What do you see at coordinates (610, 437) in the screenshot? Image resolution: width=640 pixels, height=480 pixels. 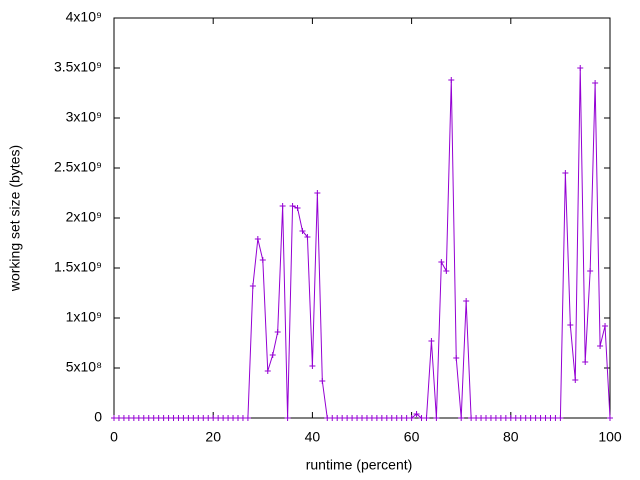 I see `x-tick-label: 100` at bounding box center [610, 437].